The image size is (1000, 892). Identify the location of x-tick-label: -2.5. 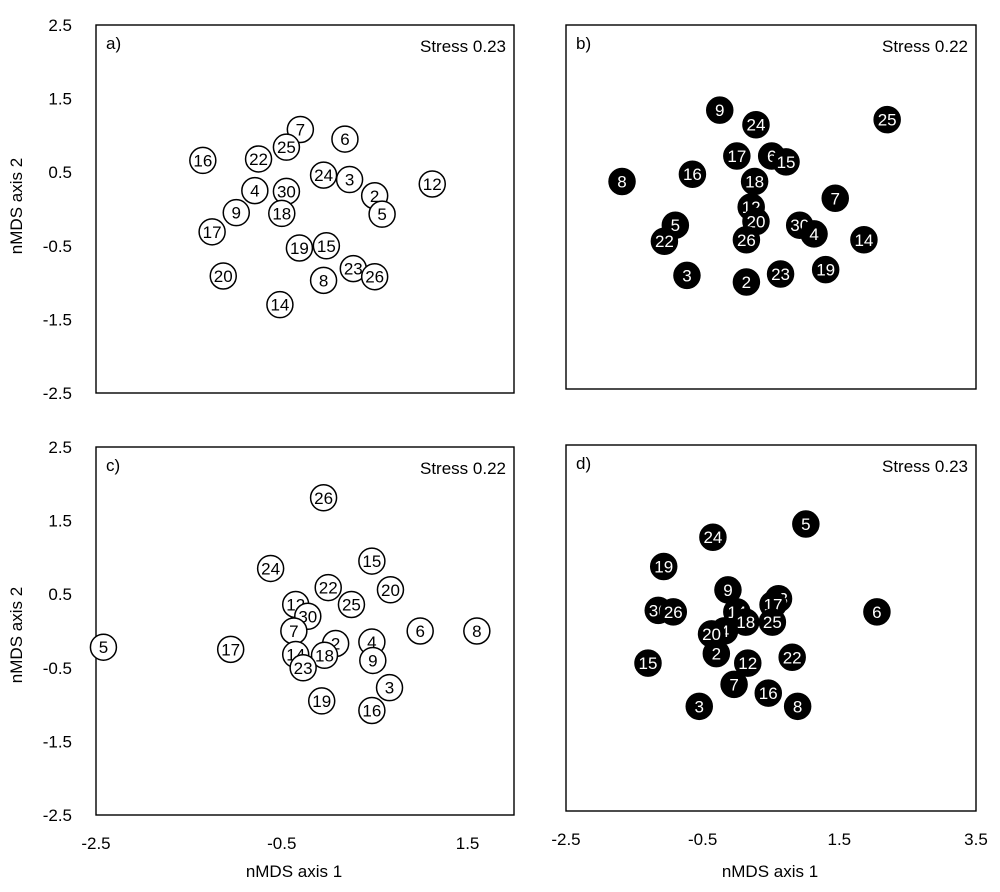
(95, 843).